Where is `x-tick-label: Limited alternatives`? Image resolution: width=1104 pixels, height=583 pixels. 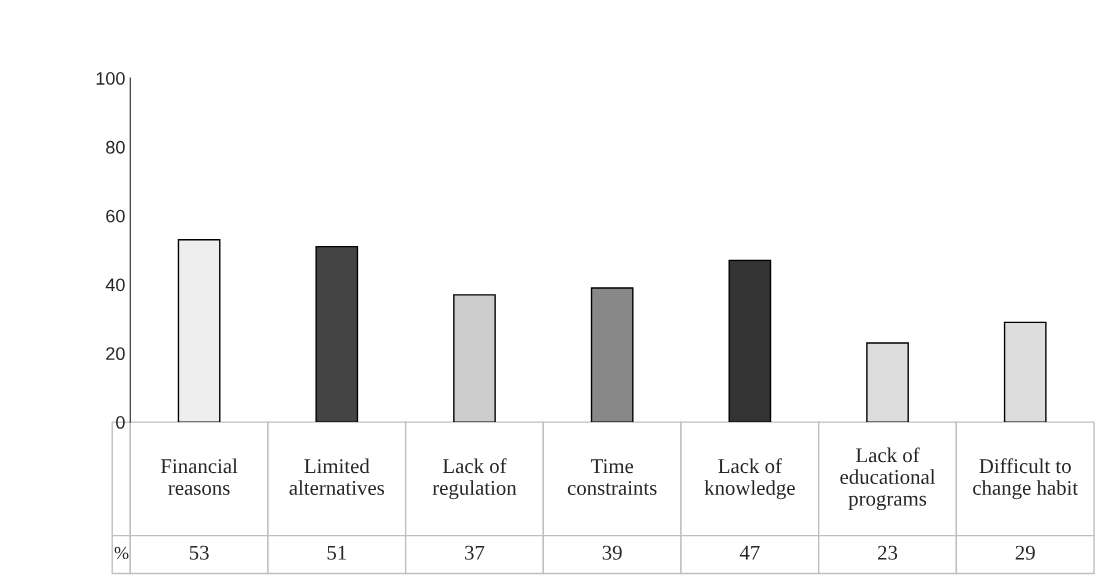 x-tick-label: Limited alternatives is located at coordinates (337, 476).